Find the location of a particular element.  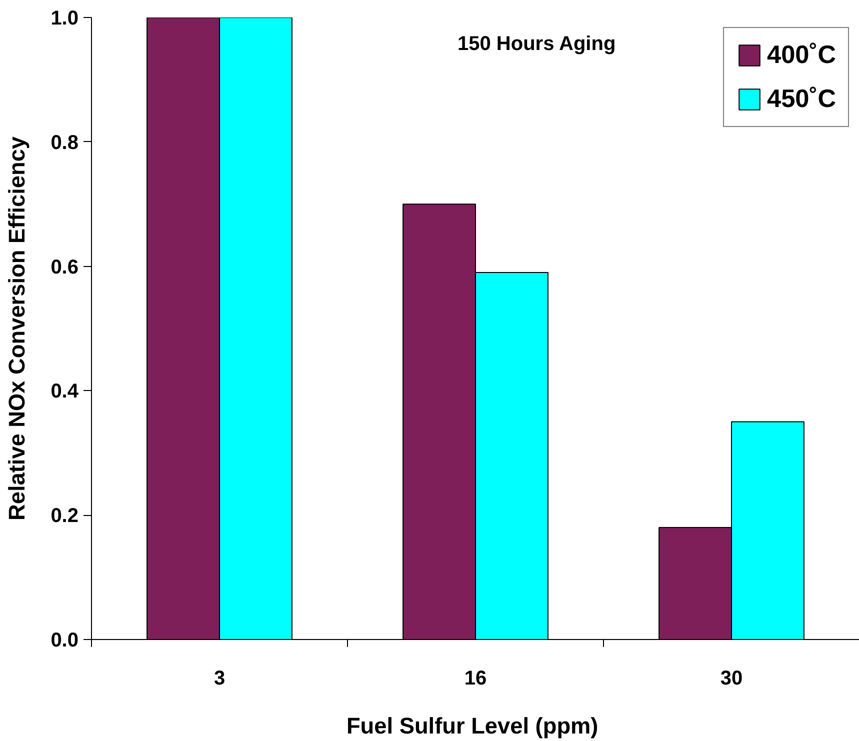

x-axis-title: Fuel Sulfur Level (ppm) is located at coordinates (472, 725).